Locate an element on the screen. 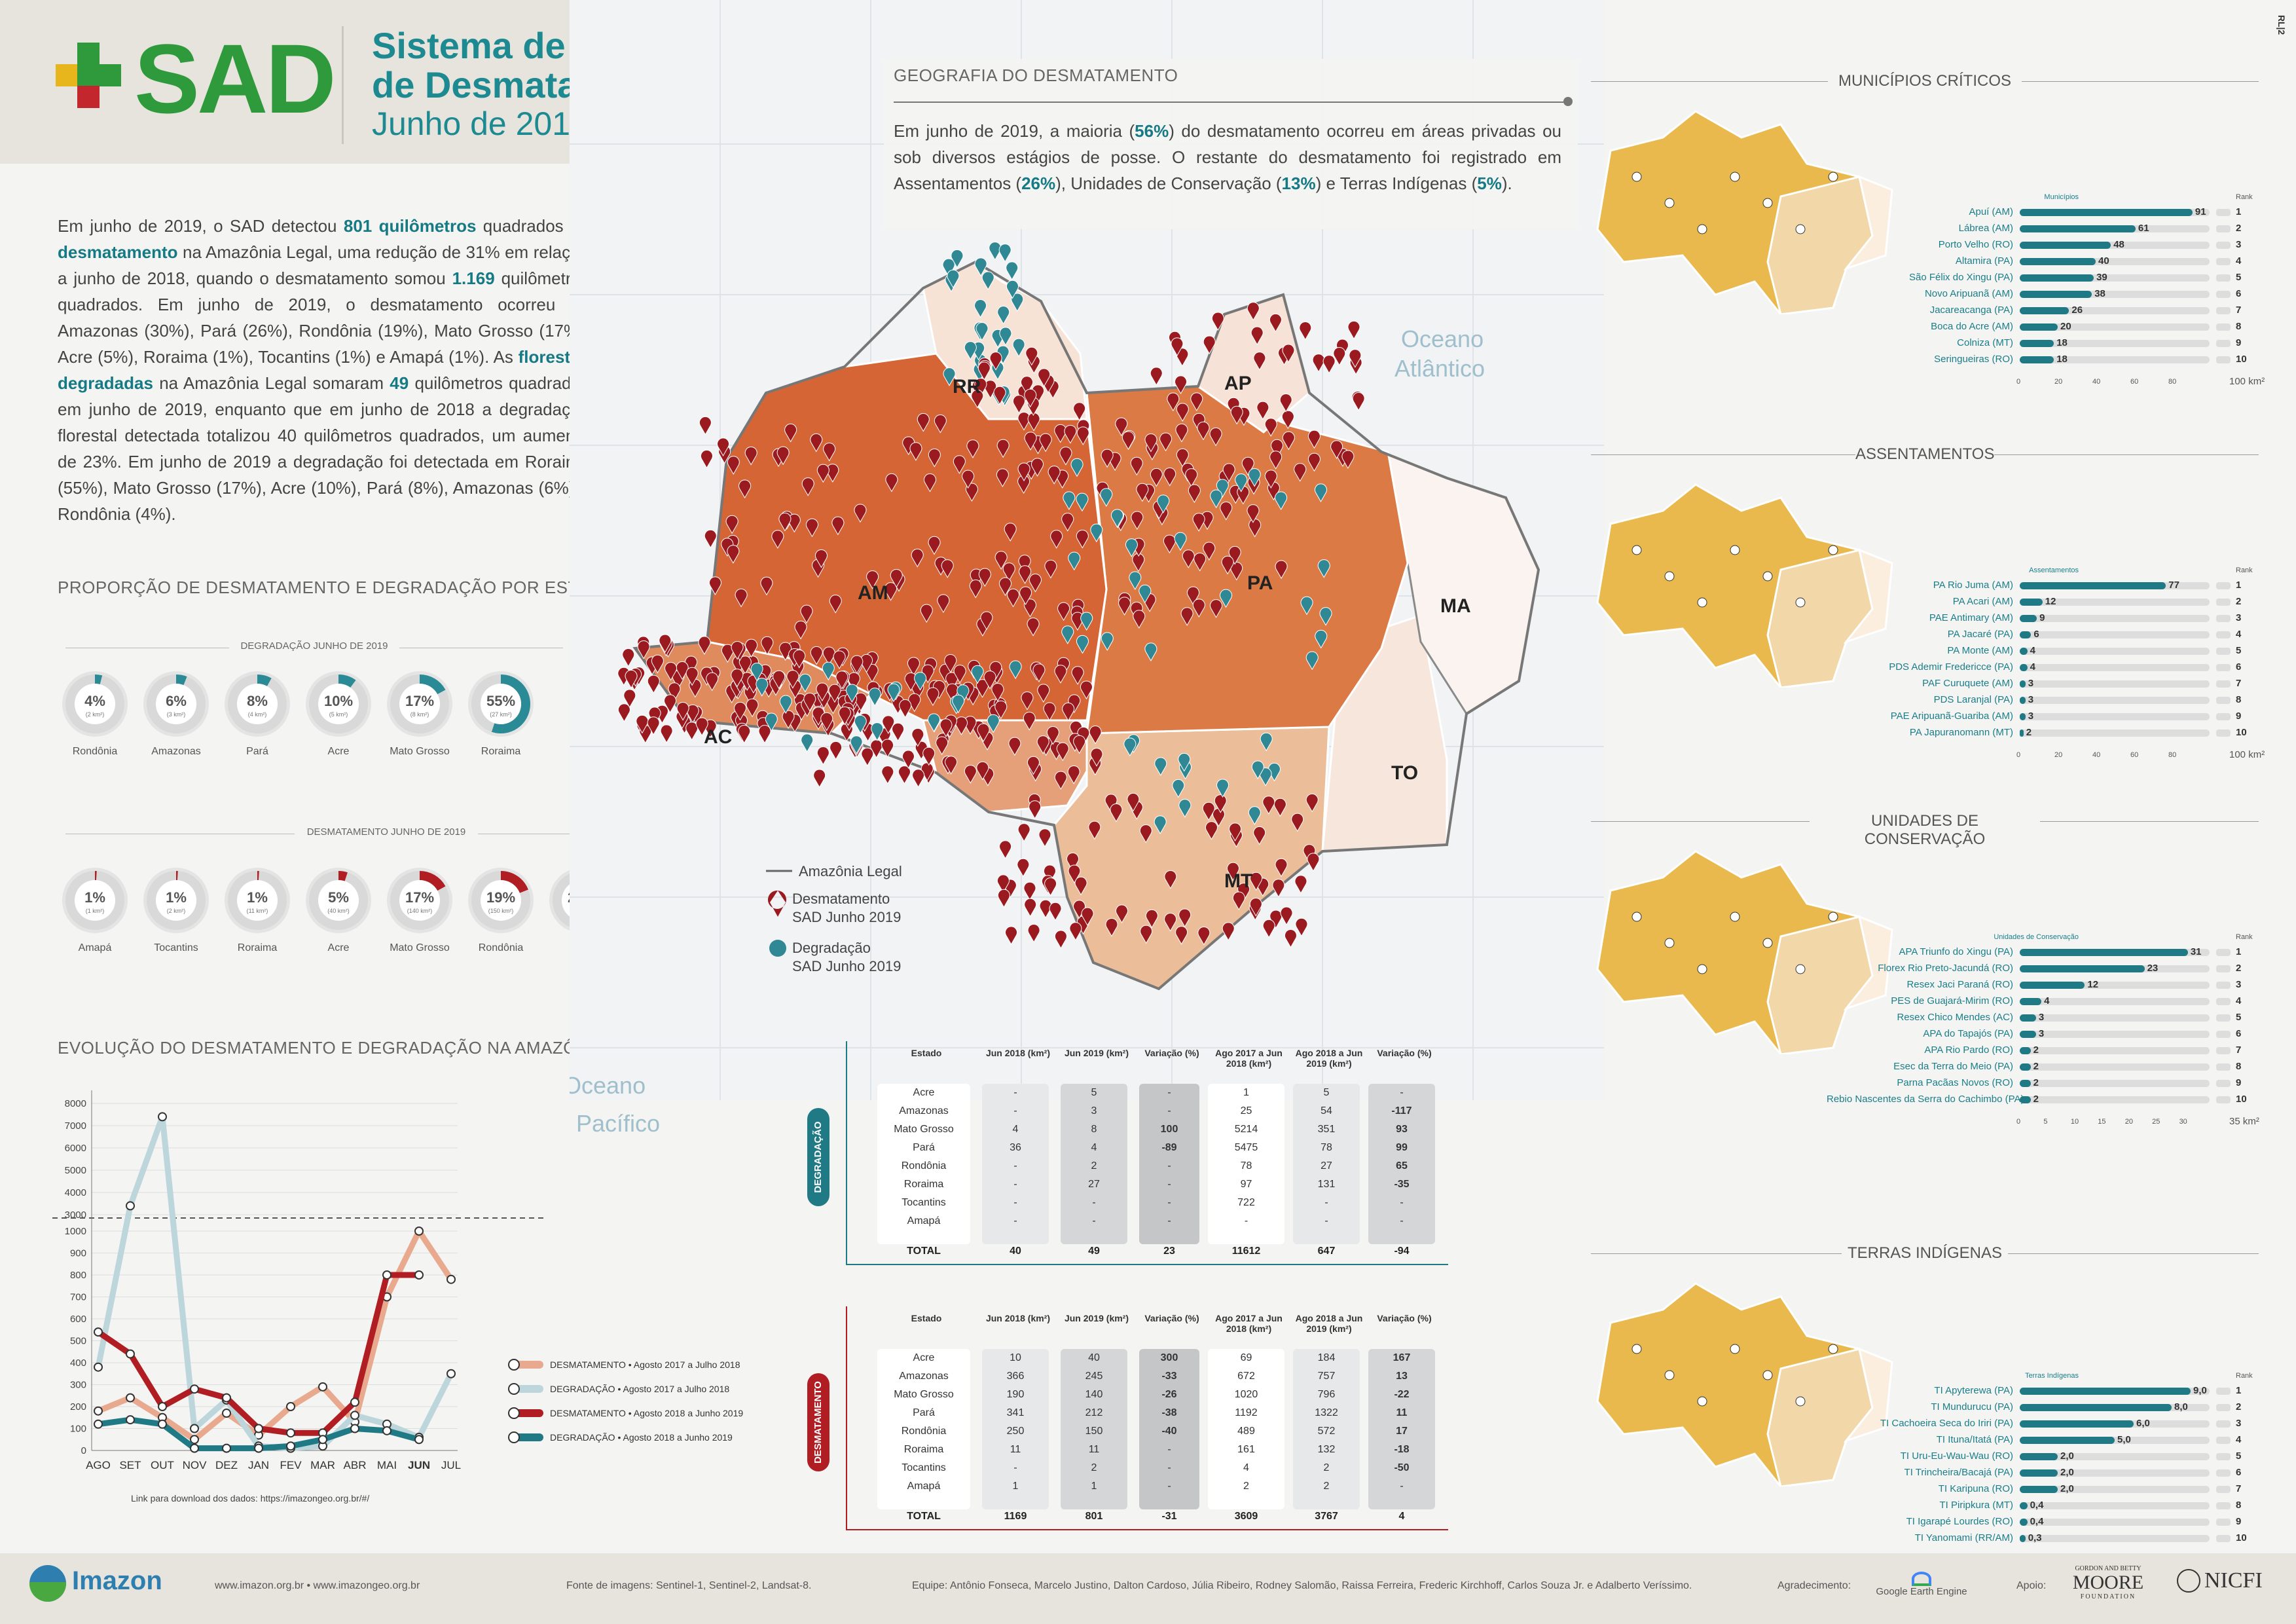 The image size is (2296, 1624). table-cell: 11 is located at coordinates (1015, 1449).